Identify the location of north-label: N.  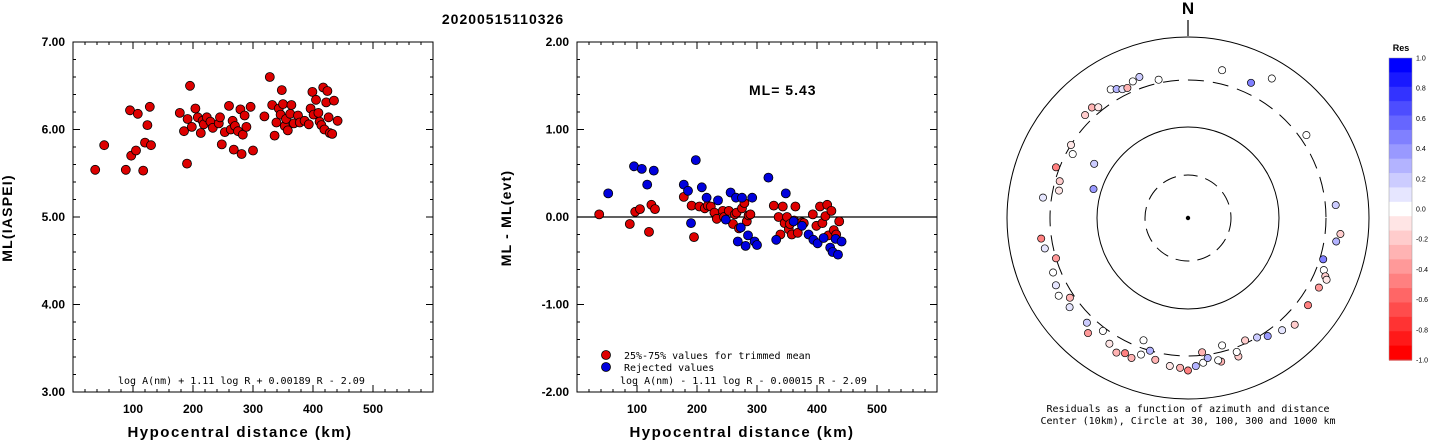
(1188, 9).